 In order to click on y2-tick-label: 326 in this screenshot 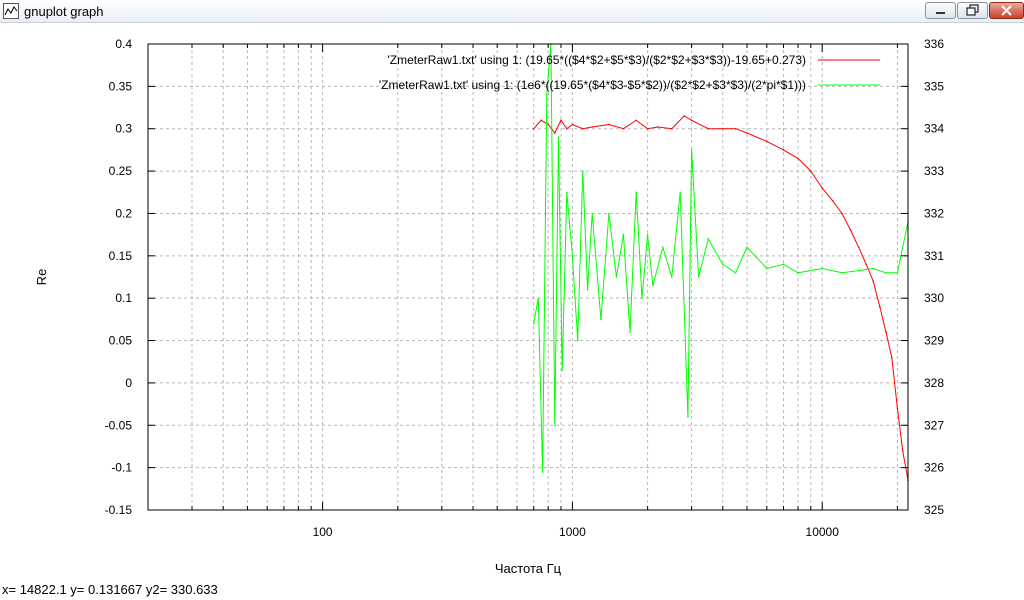, I will do `click(934, 468)`.